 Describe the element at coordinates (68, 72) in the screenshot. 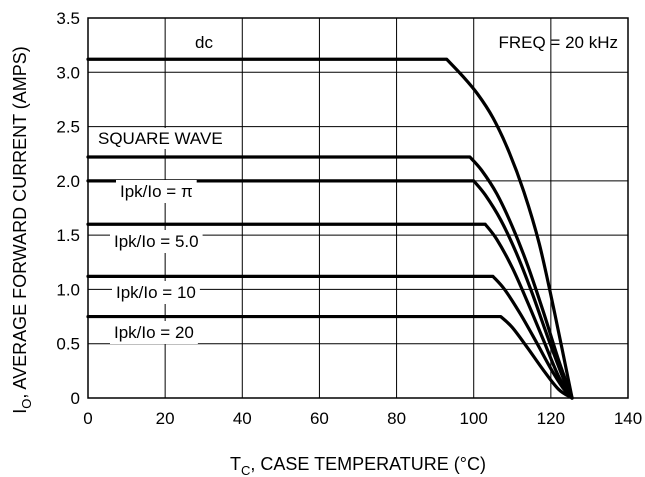

I see `y-tick-label: 3.0` at that location.